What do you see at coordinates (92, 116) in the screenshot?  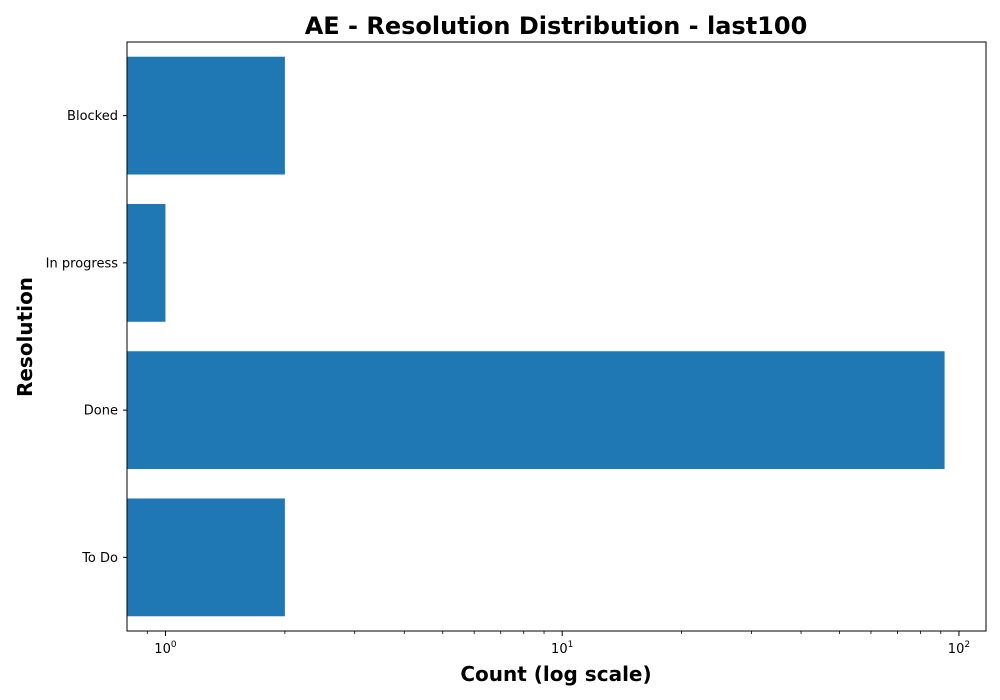 I see `y-tick-label-blocked: Blocked` at bounding box center [92, 116].